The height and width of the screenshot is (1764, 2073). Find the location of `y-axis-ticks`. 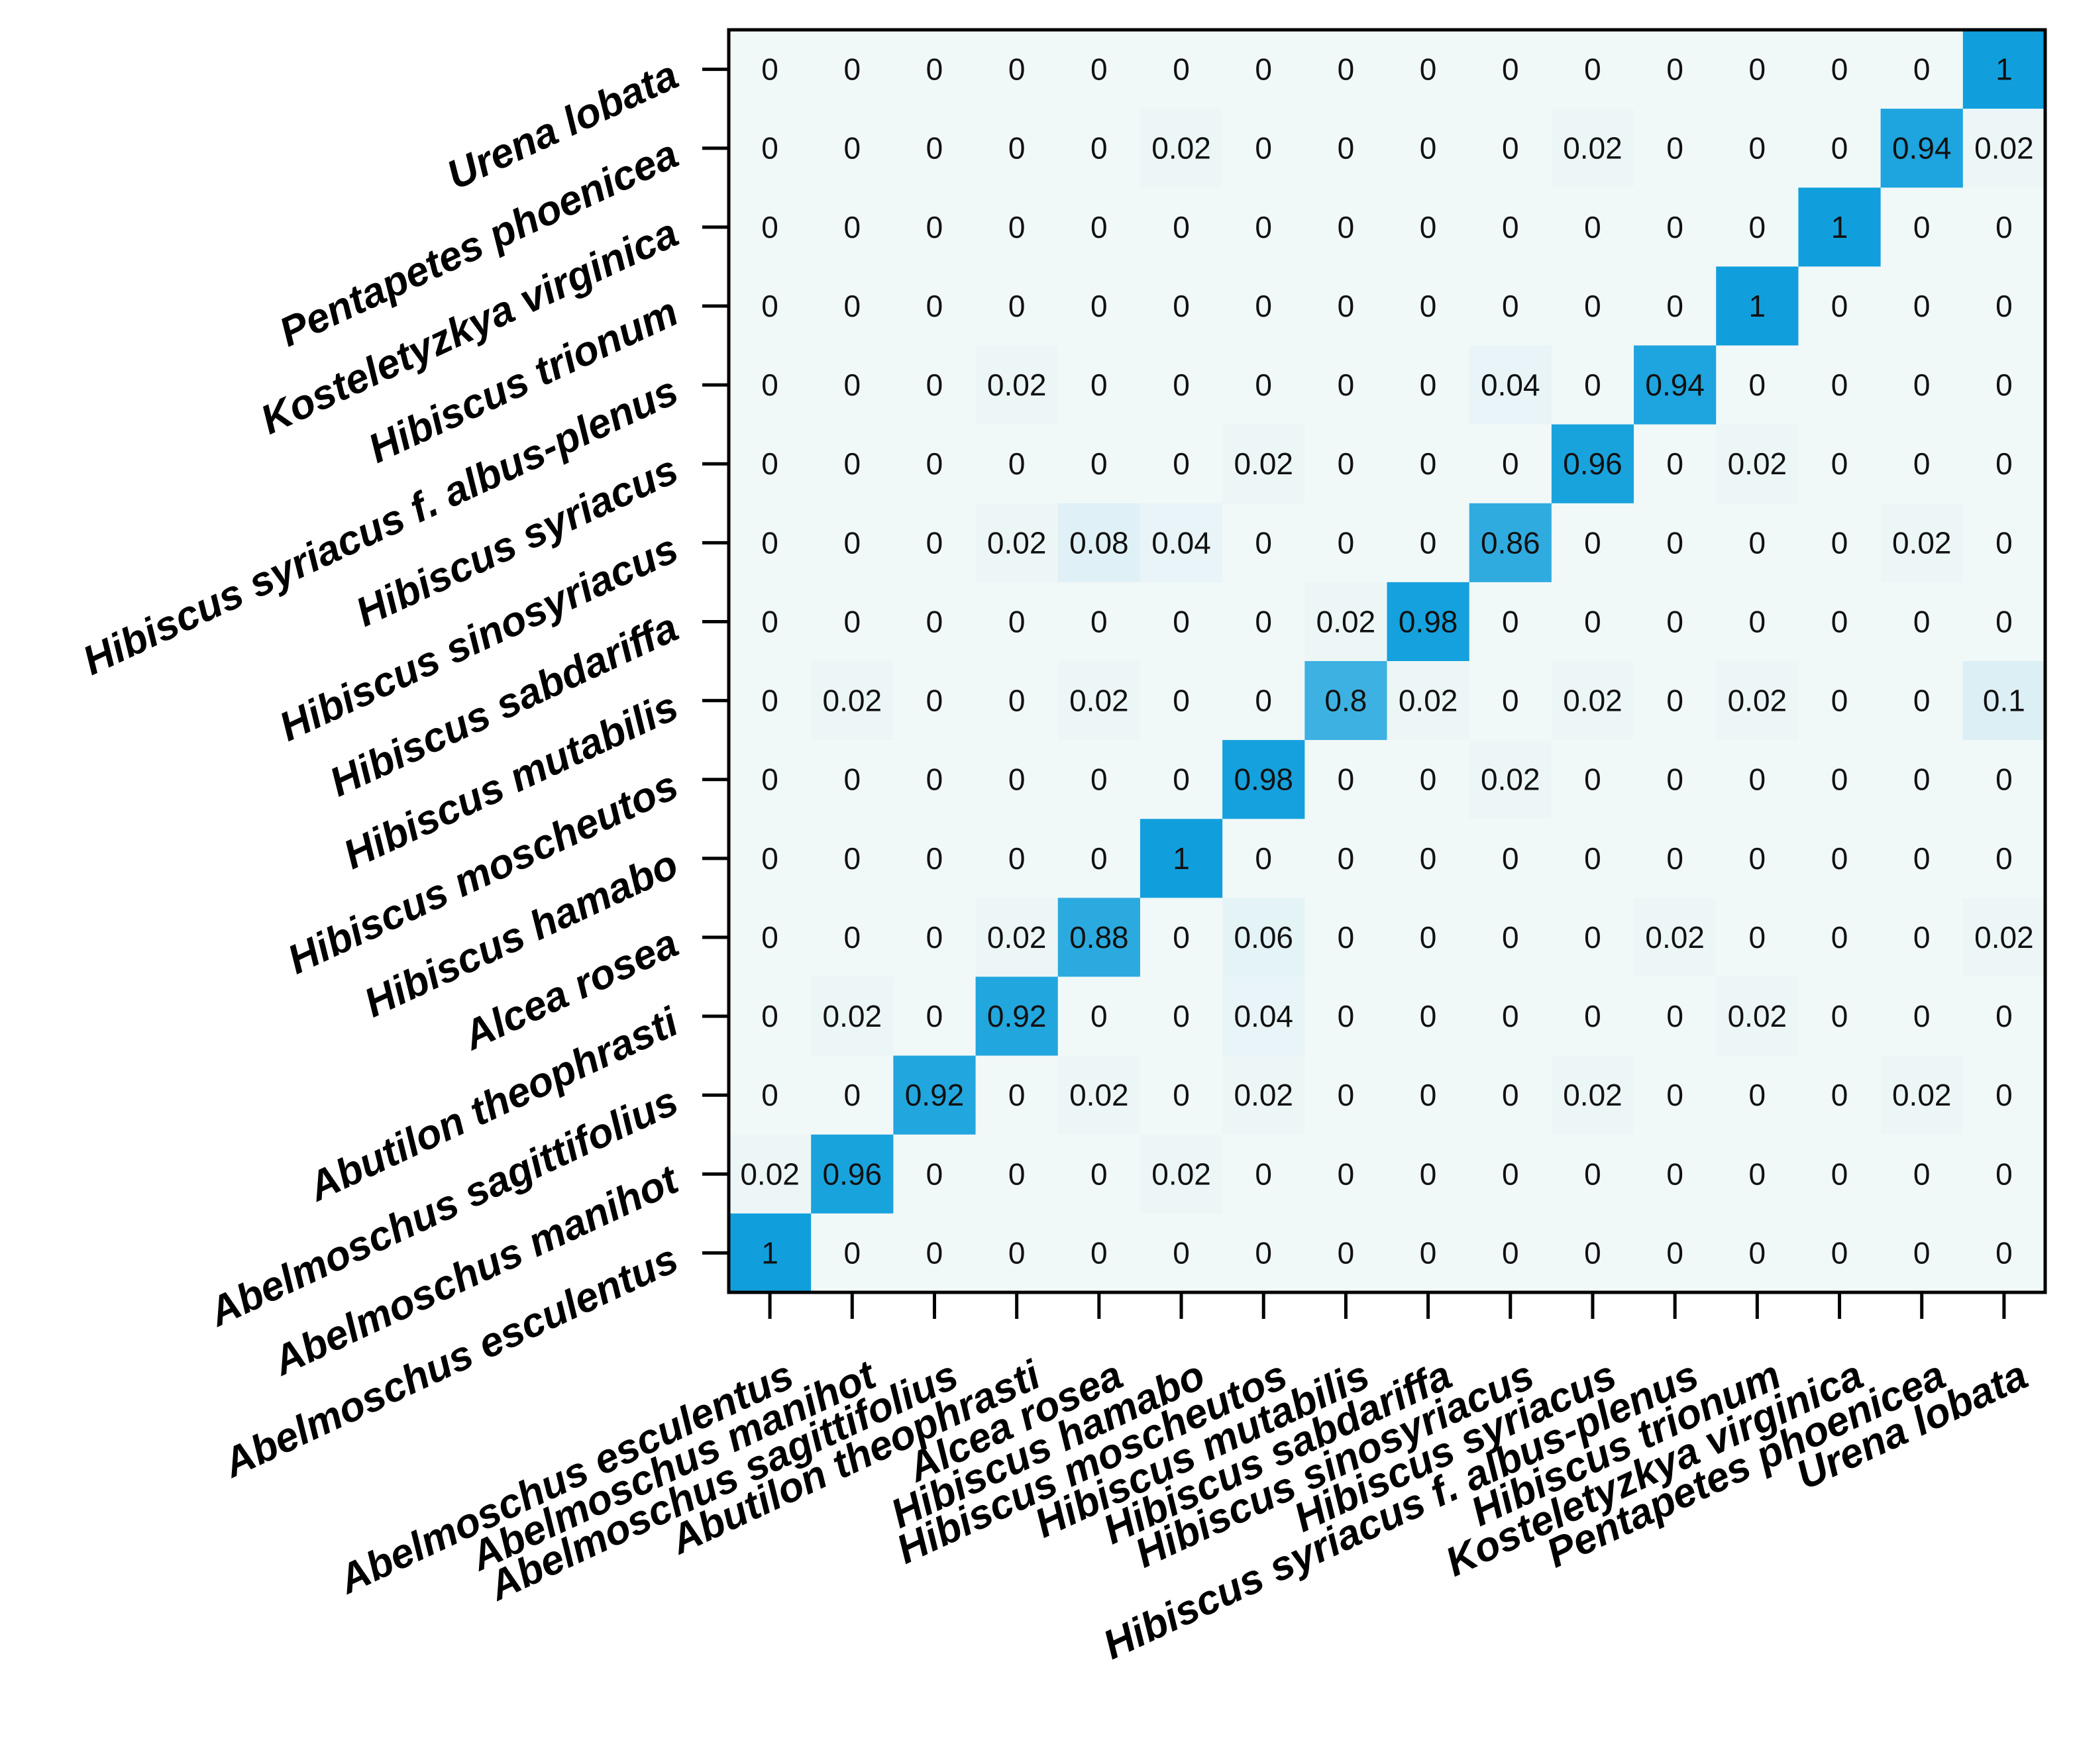

y-axis-ticks is located at coordinates (715, 661).